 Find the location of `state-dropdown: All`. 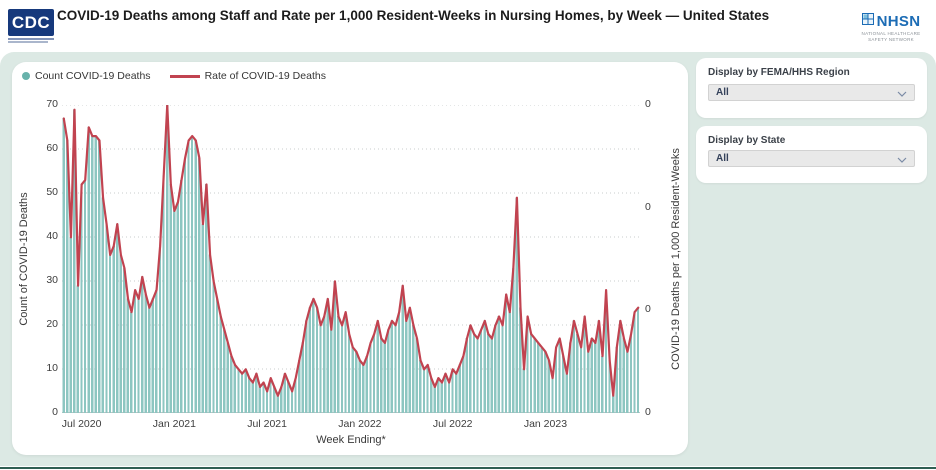

state-dropdown: All is located at coordinates (811, 158).